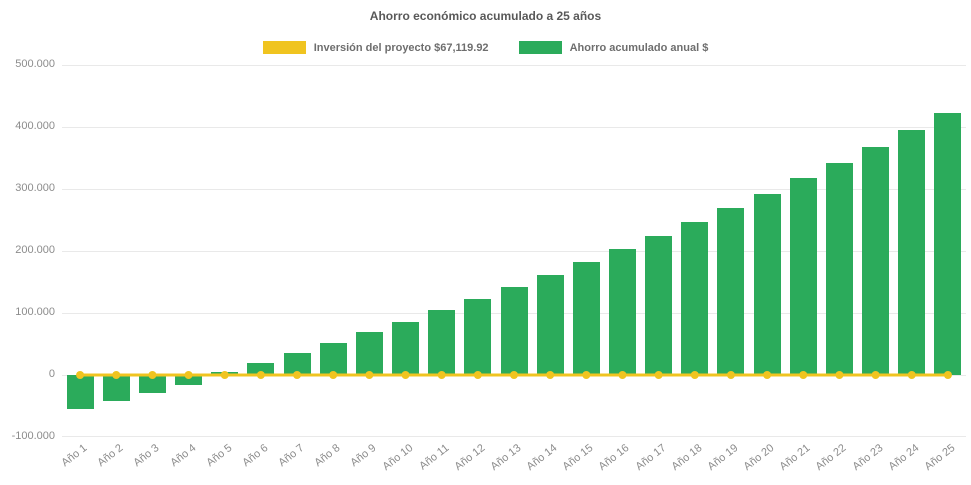 The image size is (971, 485). I want to click on x-tick-label: Año 6, so click(255, 456).